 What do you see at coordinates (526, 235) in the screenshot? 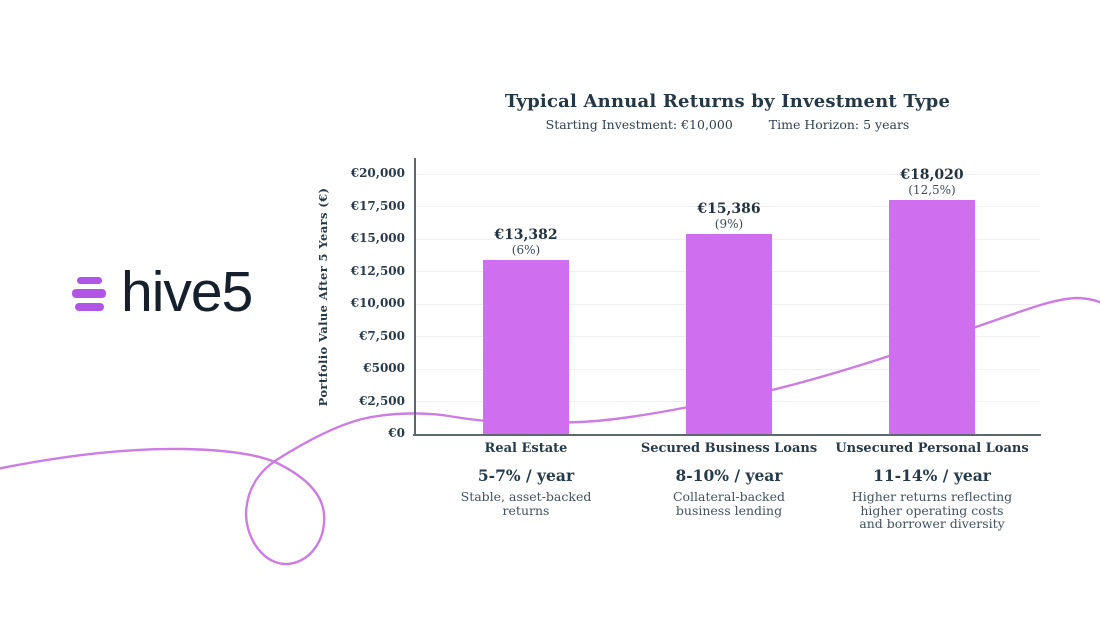
I see `bar-value-amount: €13,382` at bounding box center [526, 235].